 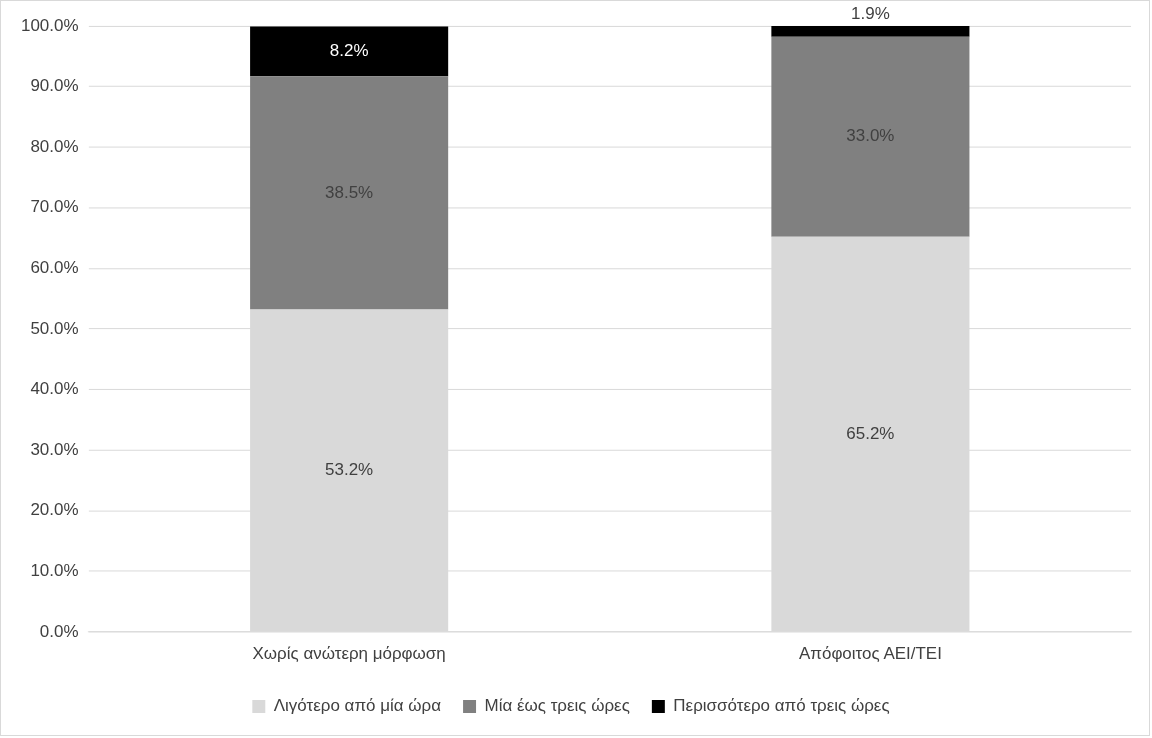 What do you see at coordinates (870, 433) in the screenshot?
I see `data-label: 65.2%` at bounding box center [870, 433].